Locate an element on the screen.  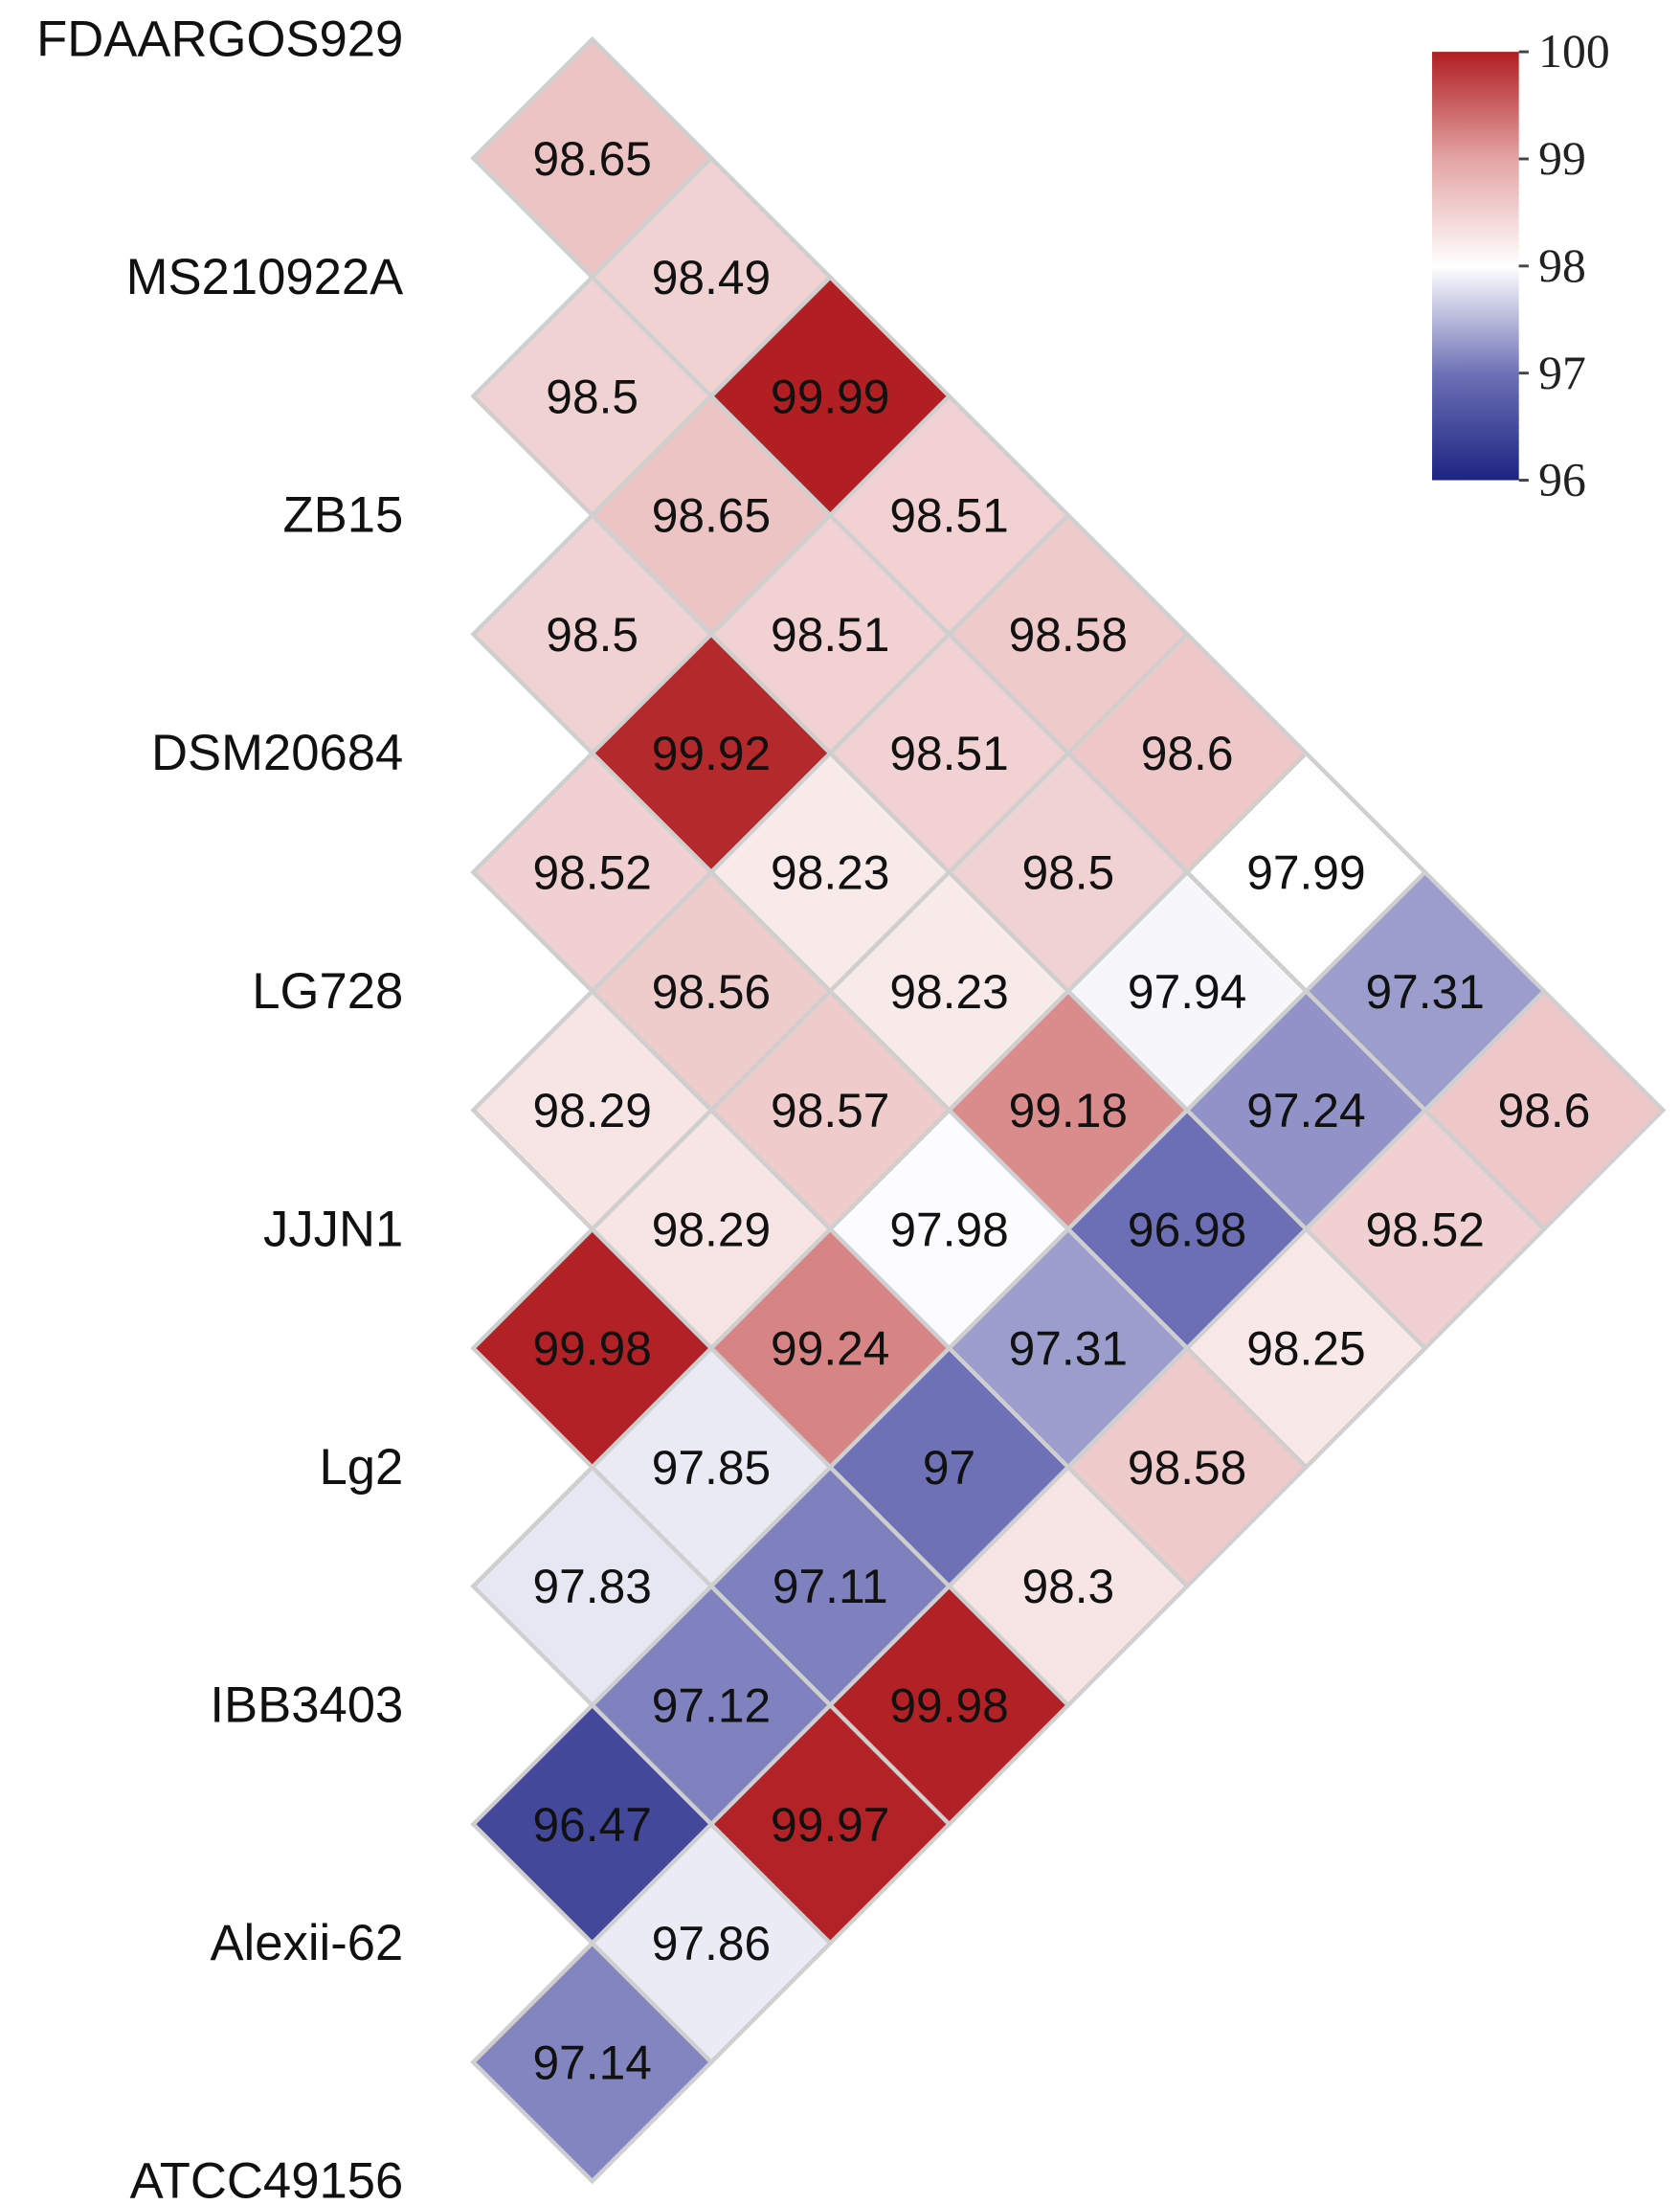
colorbar-tick-label: 98 is located at coordinates (1562, 265).